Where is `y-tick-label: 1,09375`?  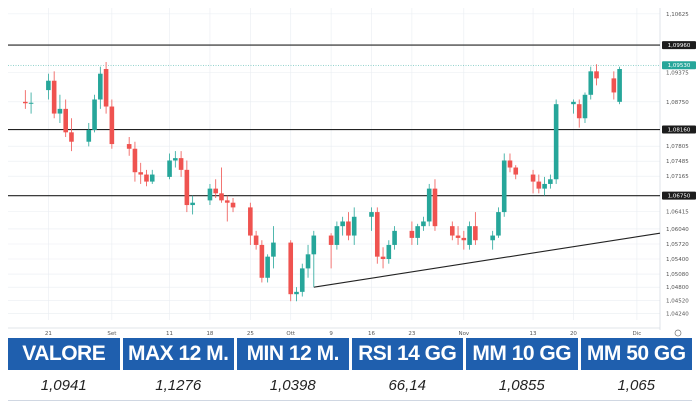 y-tick-label: 1,09375 is located at coordinates (677, 74).